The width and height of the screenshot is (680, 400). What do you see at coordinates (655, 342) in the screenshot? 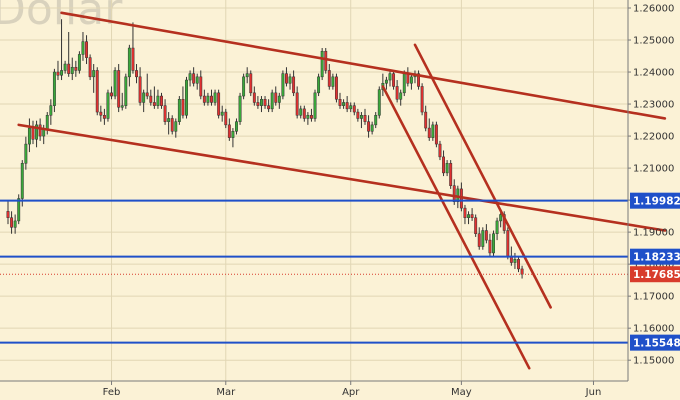
I see `level-3-badge` at bounding box center [655, 342].